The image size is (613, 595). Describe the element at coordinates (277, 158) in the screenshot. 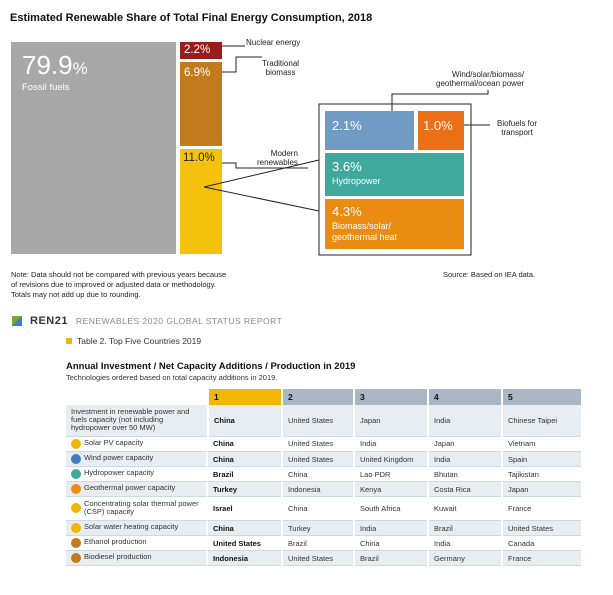

I see `modern-callout: Modern renewables` at that location.